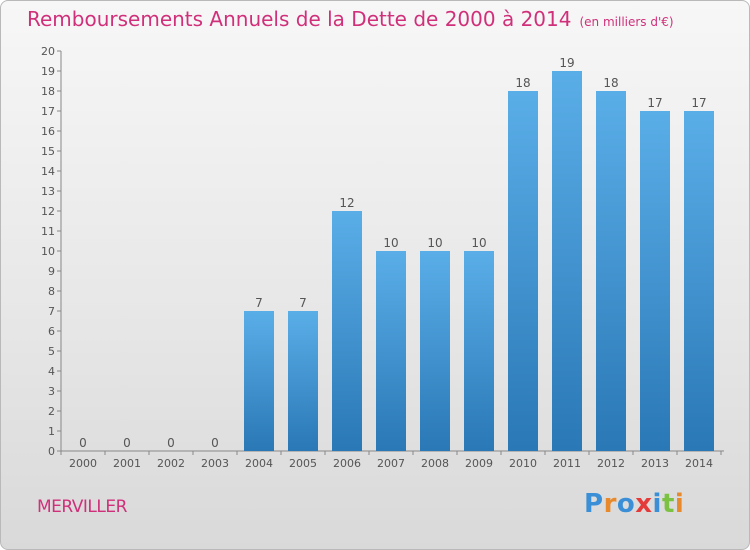 The height and width of the screenshot is (550, 750). What do you see at coordinates (610, 504) in the screenshot?
I see `logo-letter: r` at bounding box center [610, 504].